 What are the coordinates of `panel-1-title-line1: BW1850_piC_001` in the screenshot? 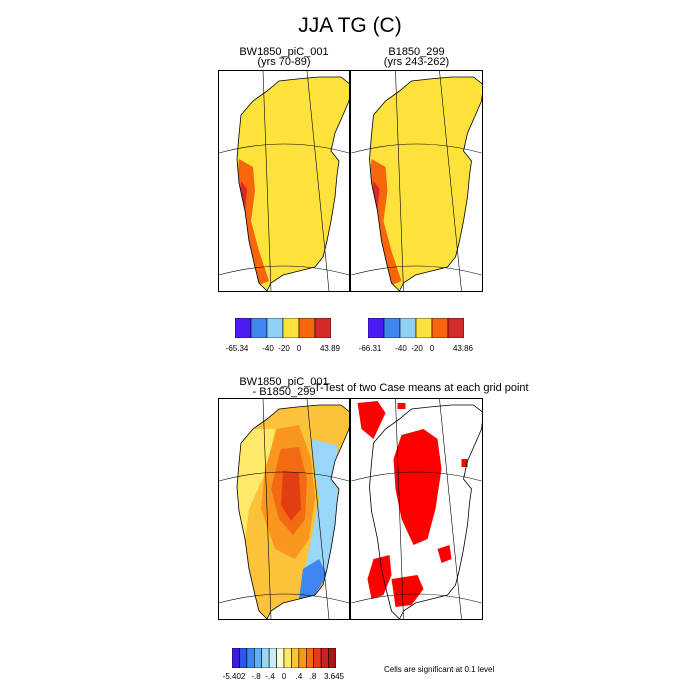 It's located at (284, 52).